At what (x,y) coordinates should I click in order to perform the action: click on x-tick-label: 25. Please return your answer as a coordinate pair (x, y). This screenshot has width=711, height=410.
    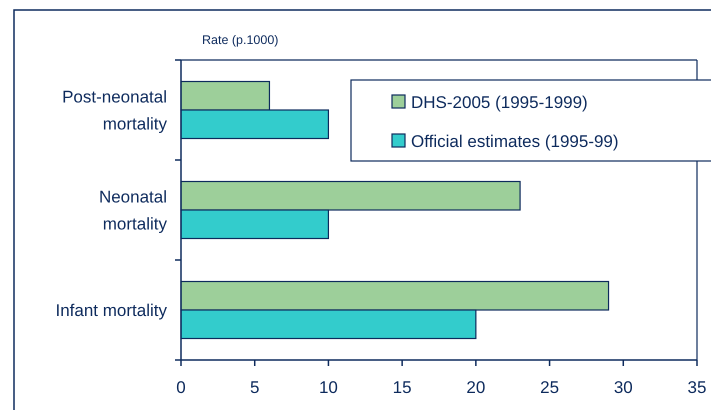
    Looking at the image, I should click on (550, 387).